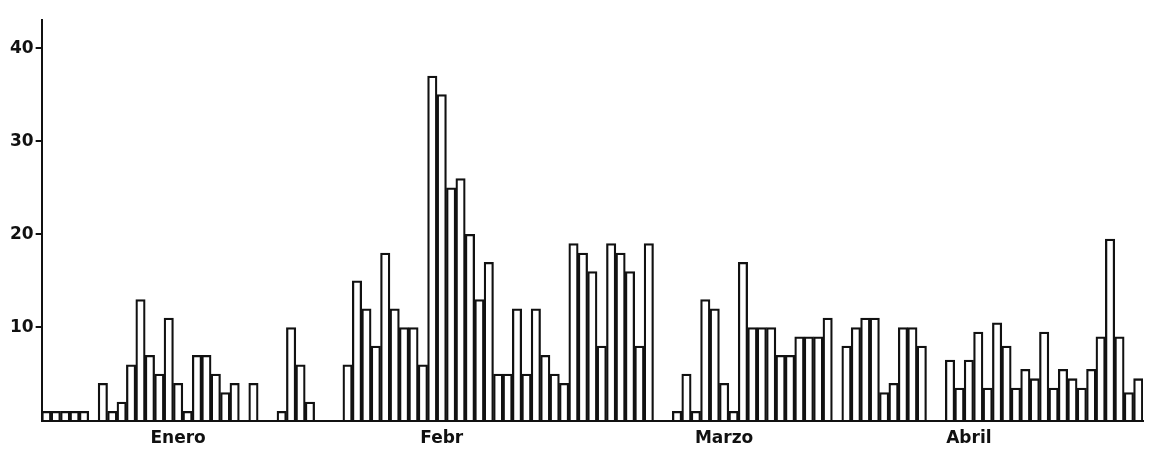 Image resolution: width=1157 pixels, height=465 pixels. What do you see at coordinates (178, 437) in the screenshot?
I see `x-tick-label: Enero` at bounding box center [178, 437].